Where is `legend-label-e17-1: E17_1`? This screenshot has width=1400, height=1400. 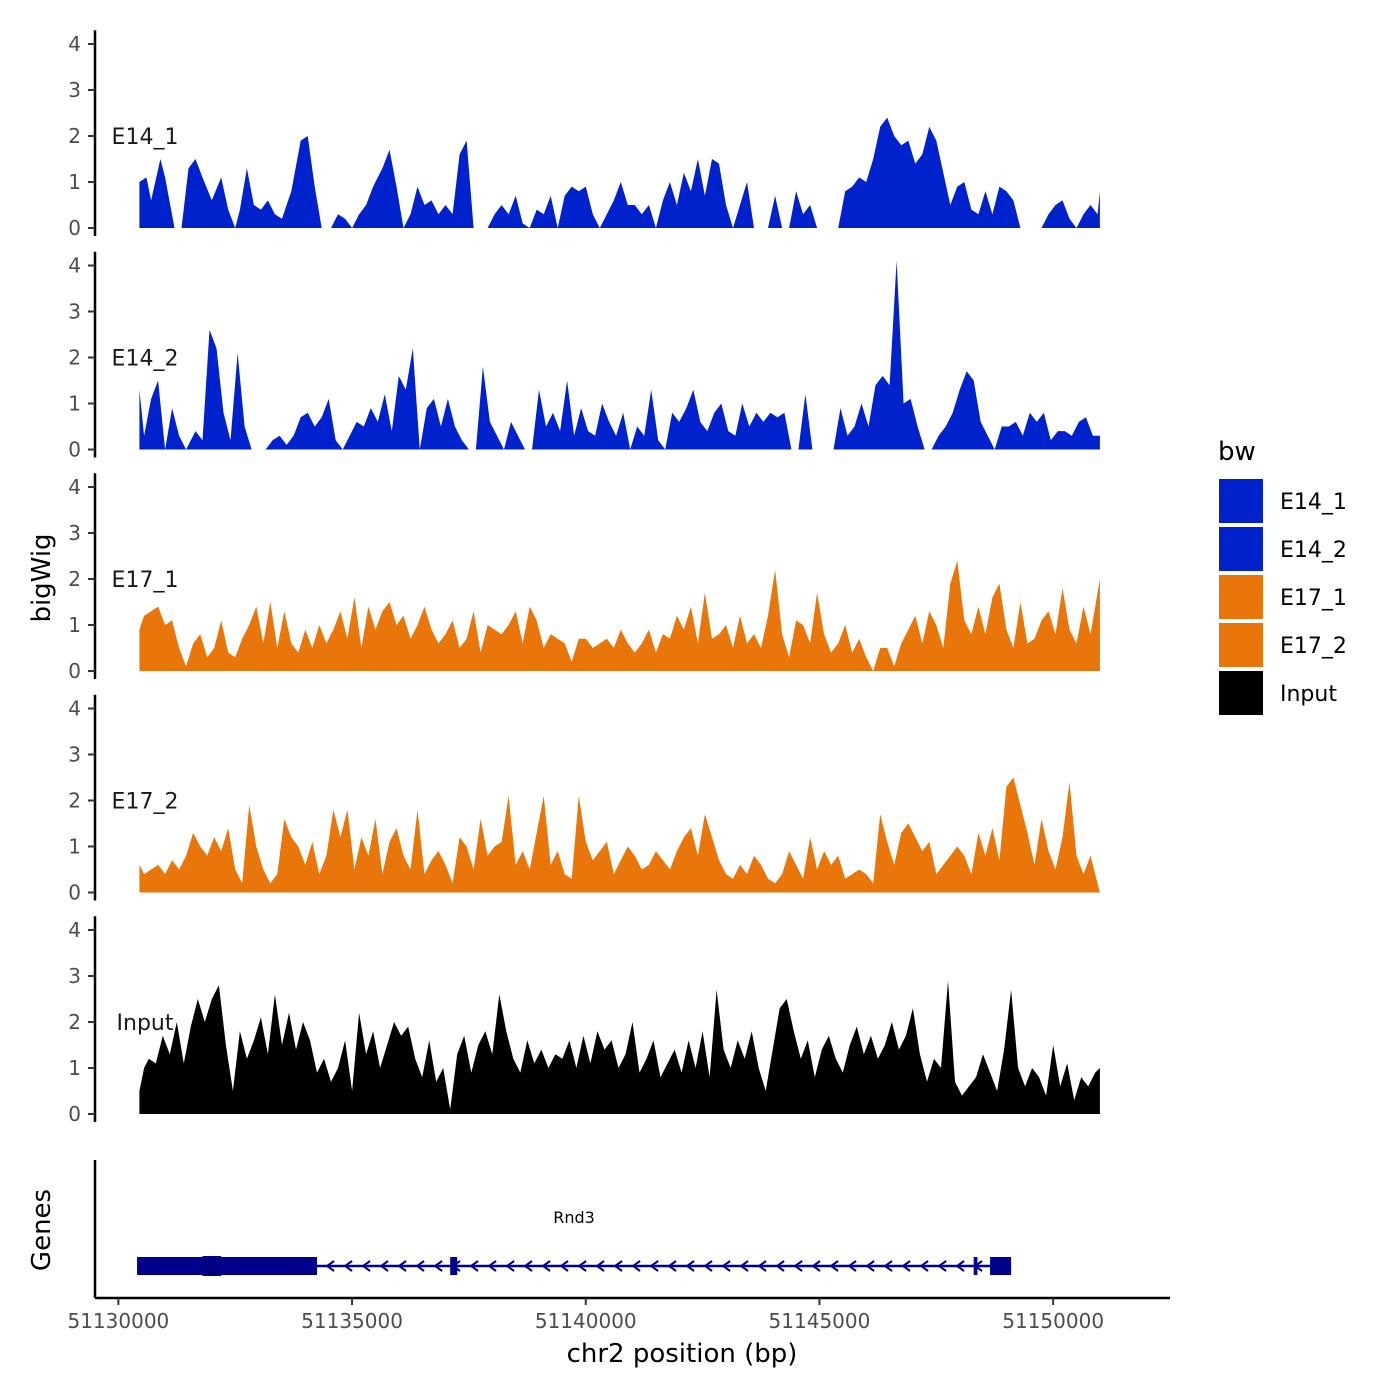 legend-label-e17-1: E17_1 is located at coordinates (1313, 598).